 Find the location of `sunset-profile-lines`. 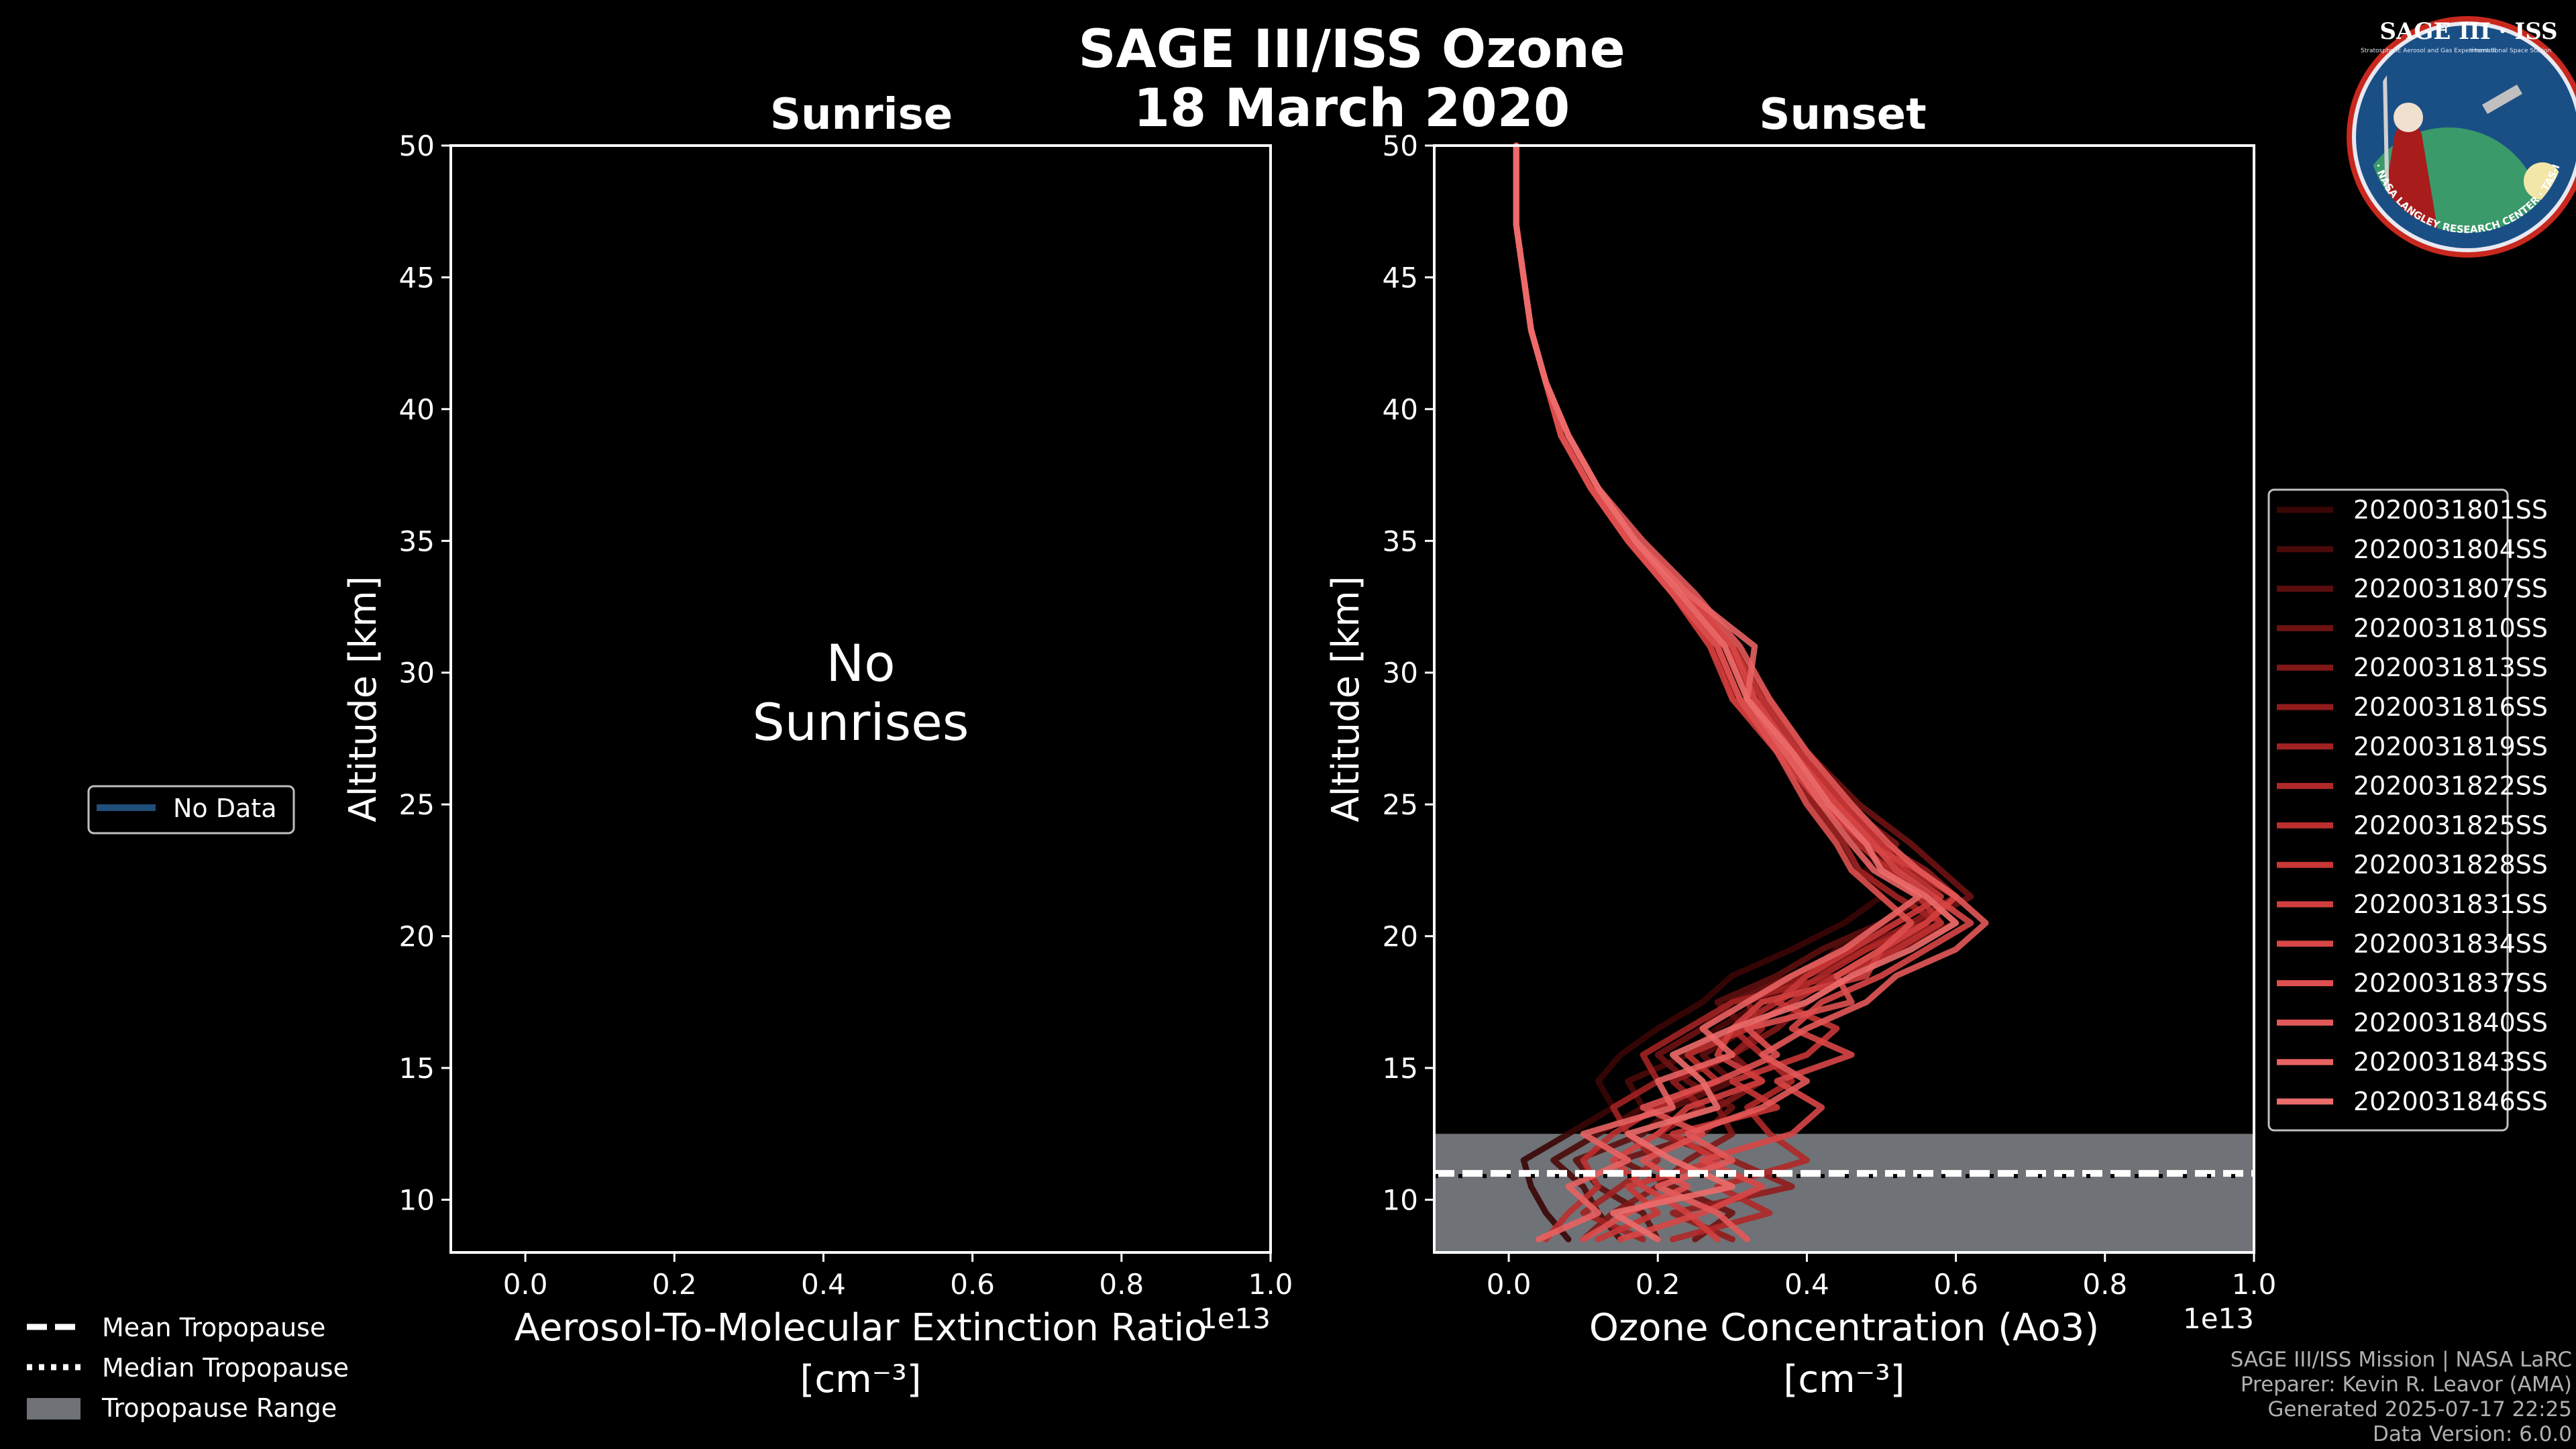

sunset-profile-lines is located at coordinates (1751, 692).